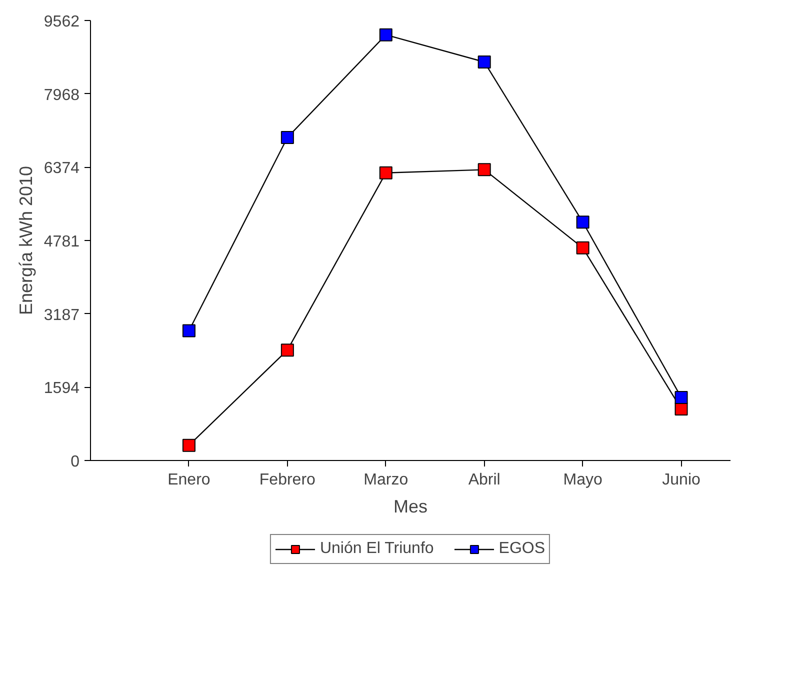  What do you see at coordinates (681, 480) in the screenshot?
I see `x-tick-label: Junio` at bounding box center [681, 480].